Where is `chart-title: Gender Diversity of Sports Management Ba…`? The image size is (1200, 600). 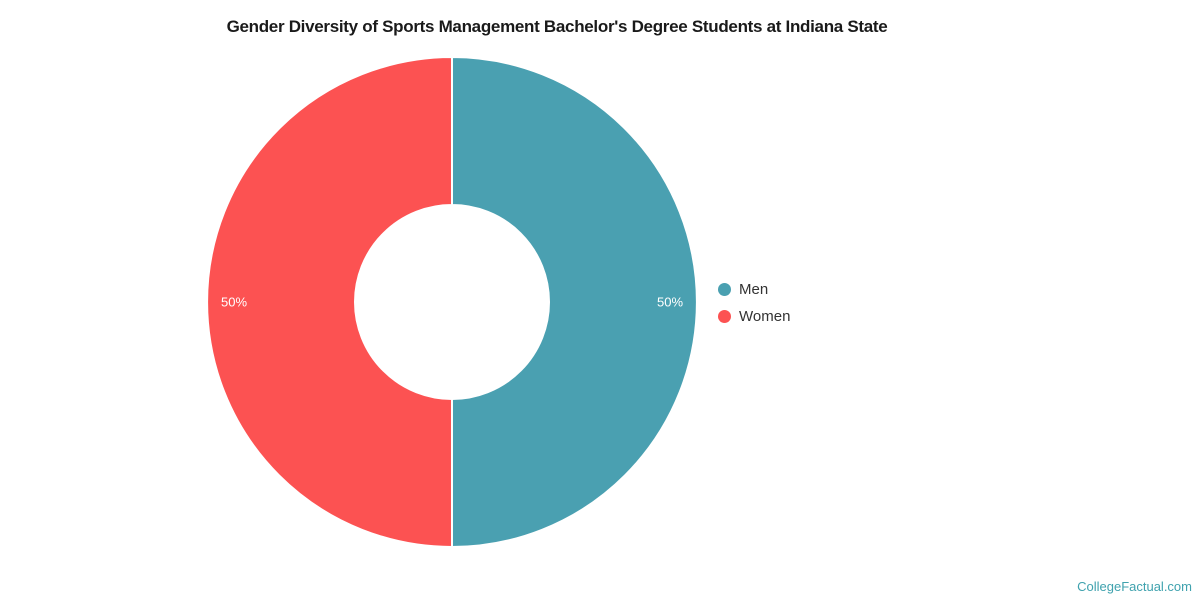 chart-title: Gender Diversity of Sports Management Ba… is located at coordinates (557, 26).